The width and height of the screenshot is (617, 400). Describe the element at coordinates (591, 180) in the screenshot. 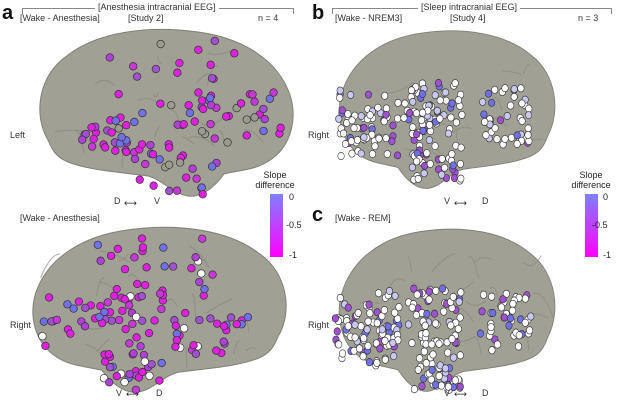

I see `colorbar-b-title: Slope difference` at that location.